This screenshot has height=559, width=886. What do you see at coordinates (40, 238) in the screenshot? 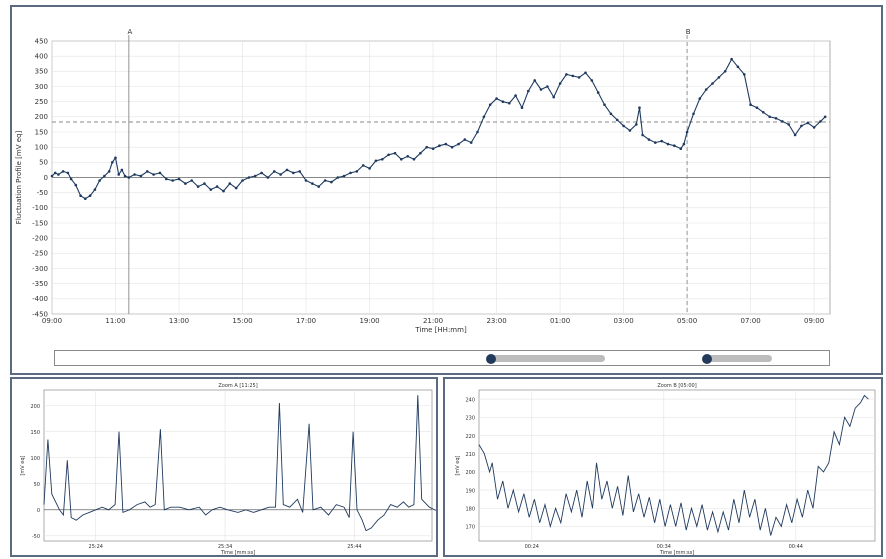
I see `y-tick-label: -200` at bounding box center [40, 238].